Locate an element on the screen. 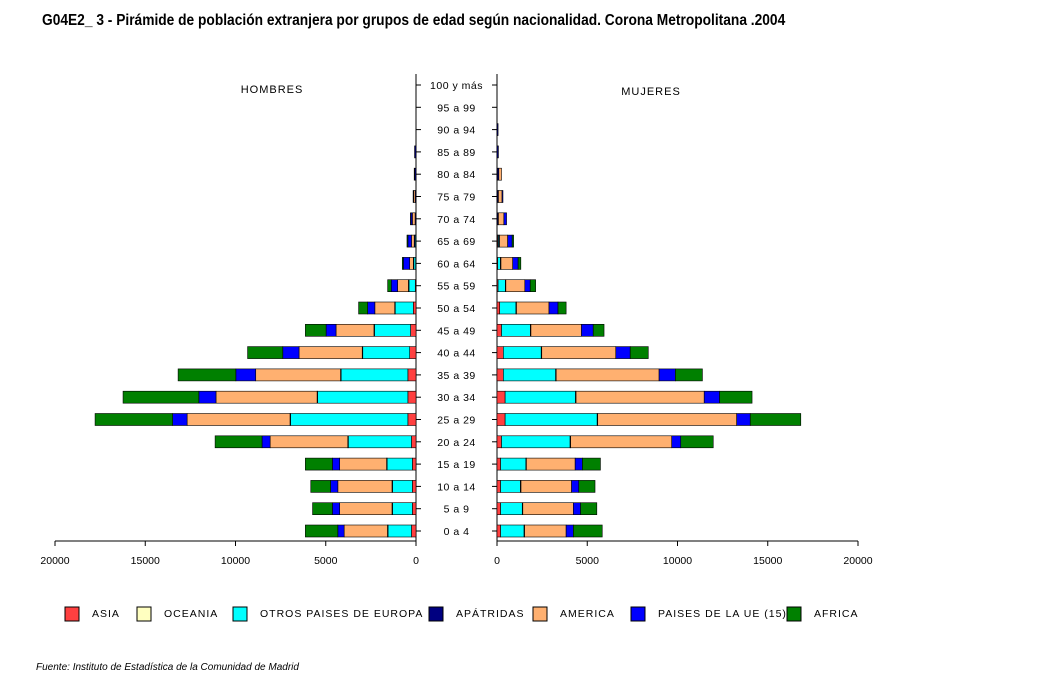 The height and width of the screenshot is (700, 1050). age-group-label: 60 a 64 is located at coordinates (456, 264).